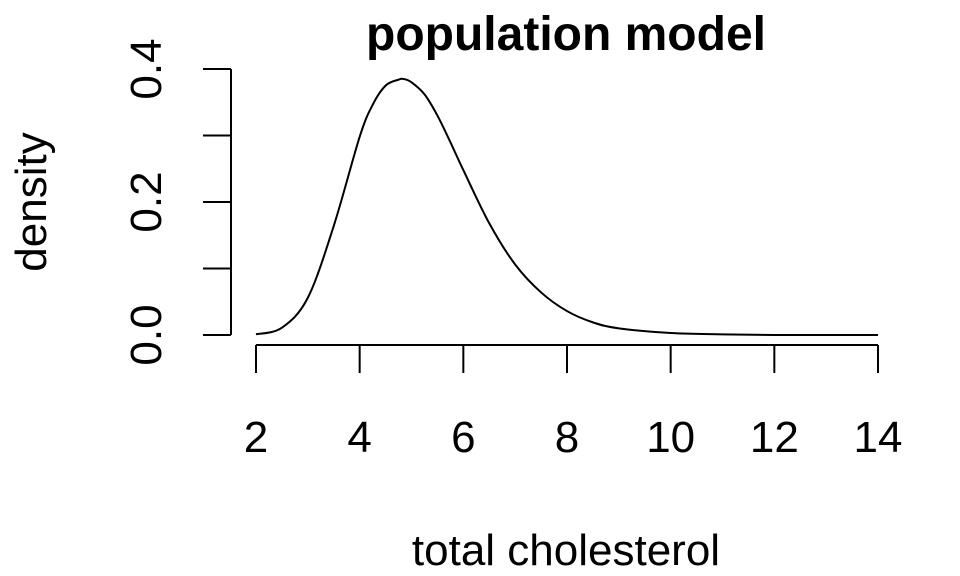  Describe the element at coordinates (566, 550) in the screenshot. I see `x-axis-label: total cholesterol` at that location.